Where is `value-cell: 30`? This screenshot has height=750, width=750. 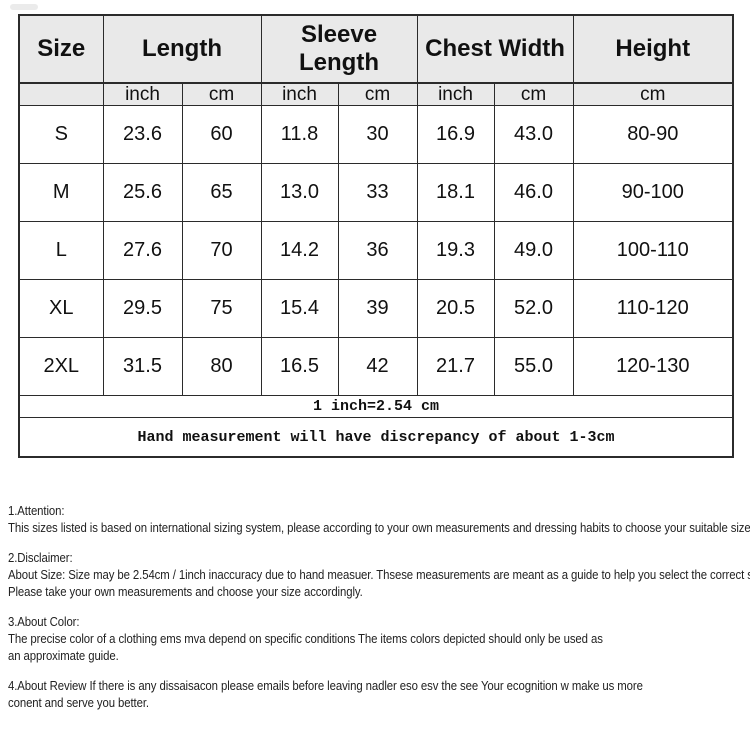 value-cell: 30 is located at coordinates (377, 134).